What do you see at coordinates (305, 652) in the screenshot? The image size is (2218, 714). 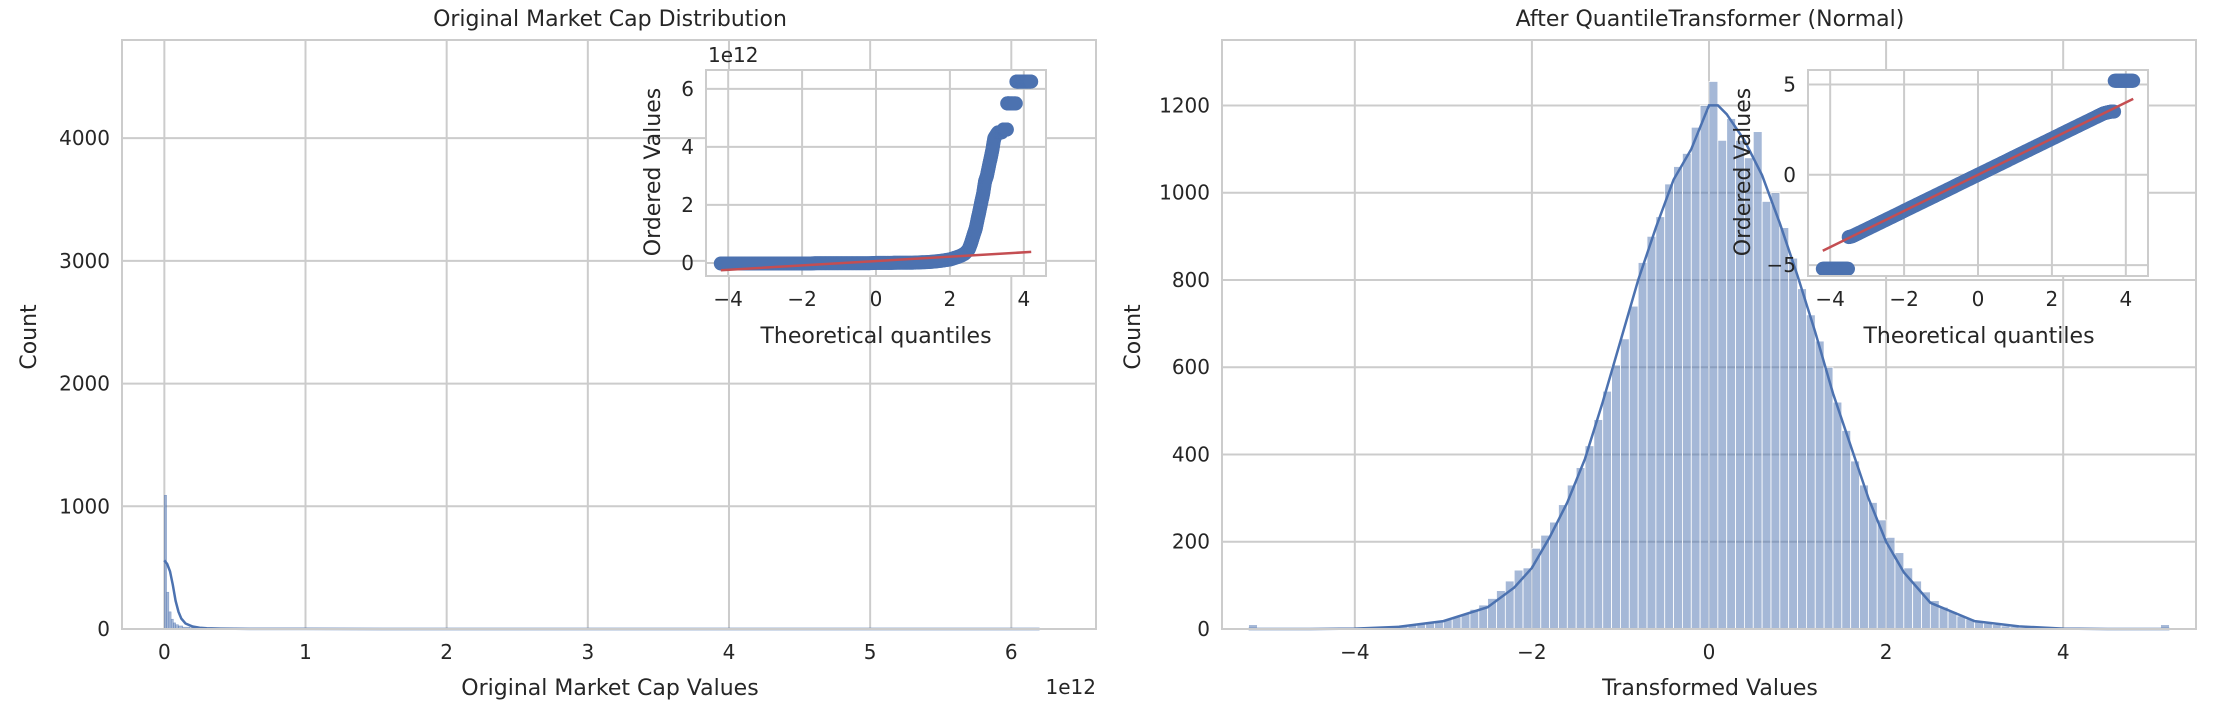 I see `x-tick-label: 1` at bounding box center [305, 652].